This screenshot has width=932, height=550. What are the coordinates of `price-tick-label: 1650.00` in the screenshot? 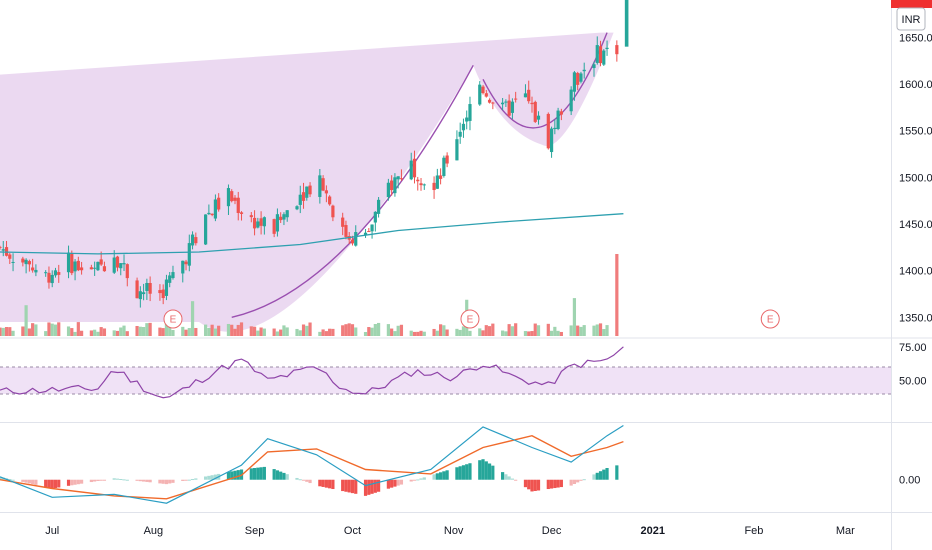 It's located at (915, 38).